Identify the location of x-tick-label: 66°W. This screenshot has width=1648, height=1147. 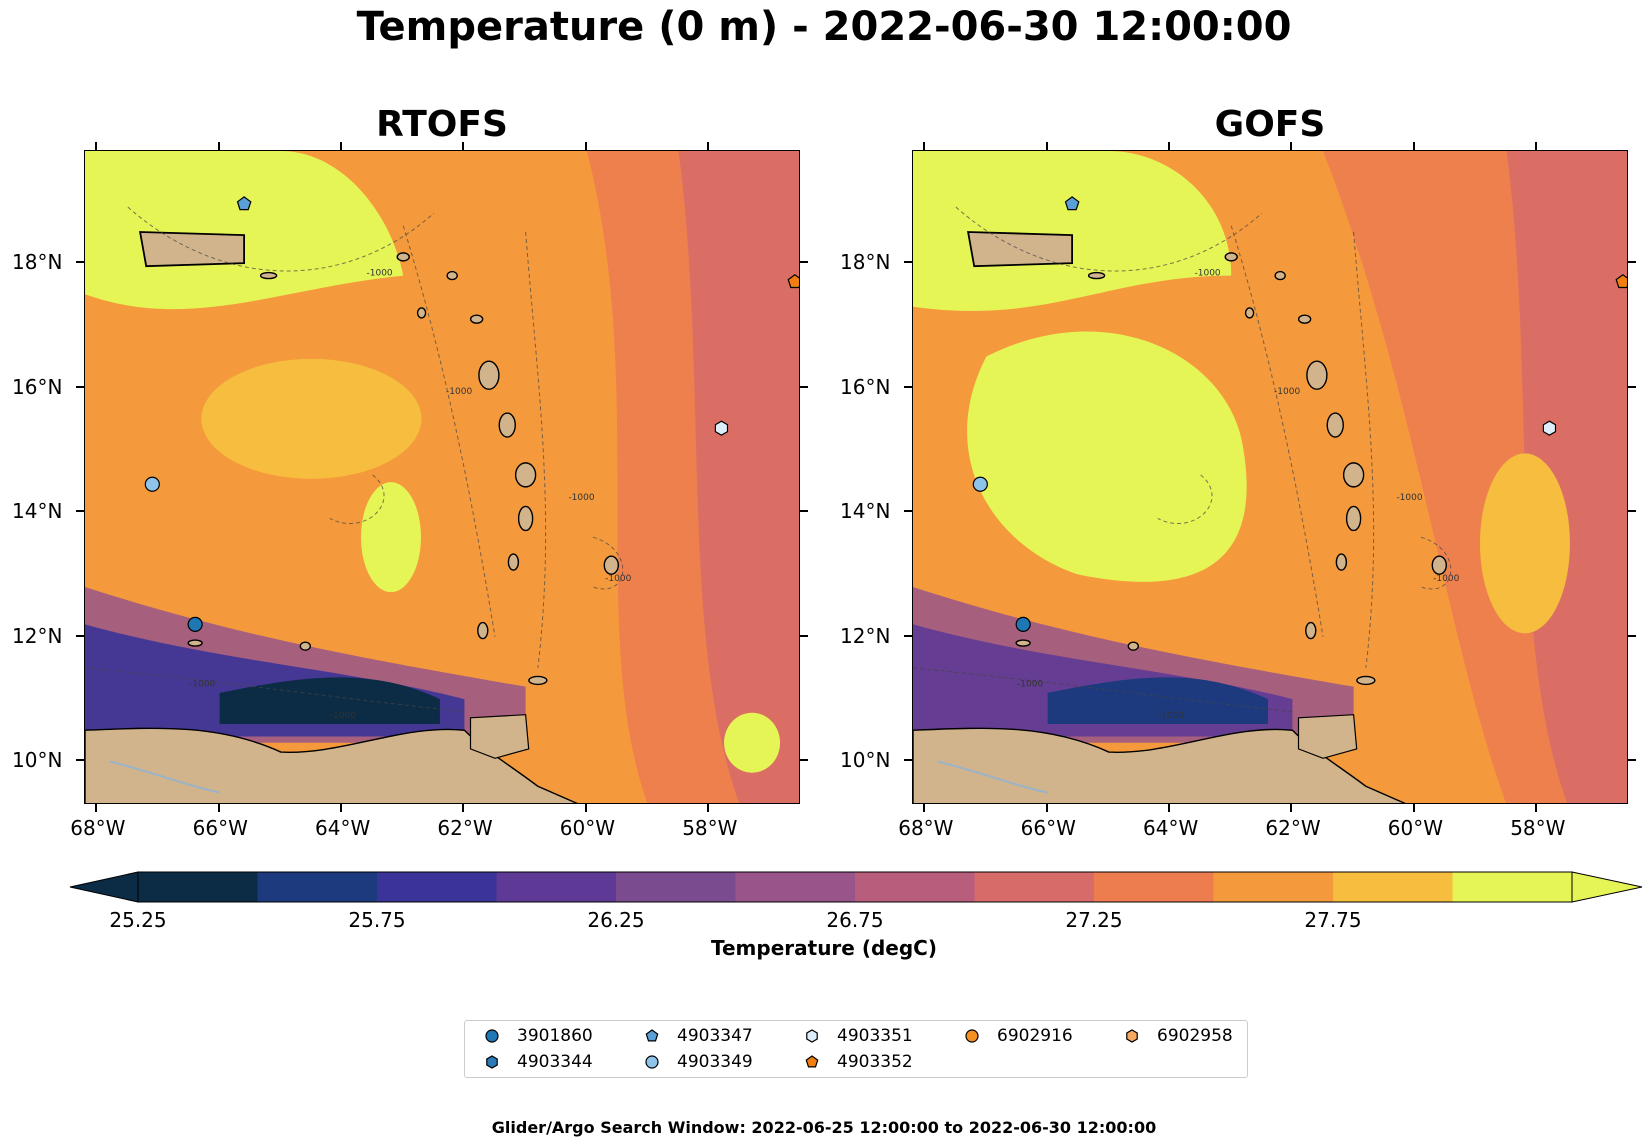
(220, 828).